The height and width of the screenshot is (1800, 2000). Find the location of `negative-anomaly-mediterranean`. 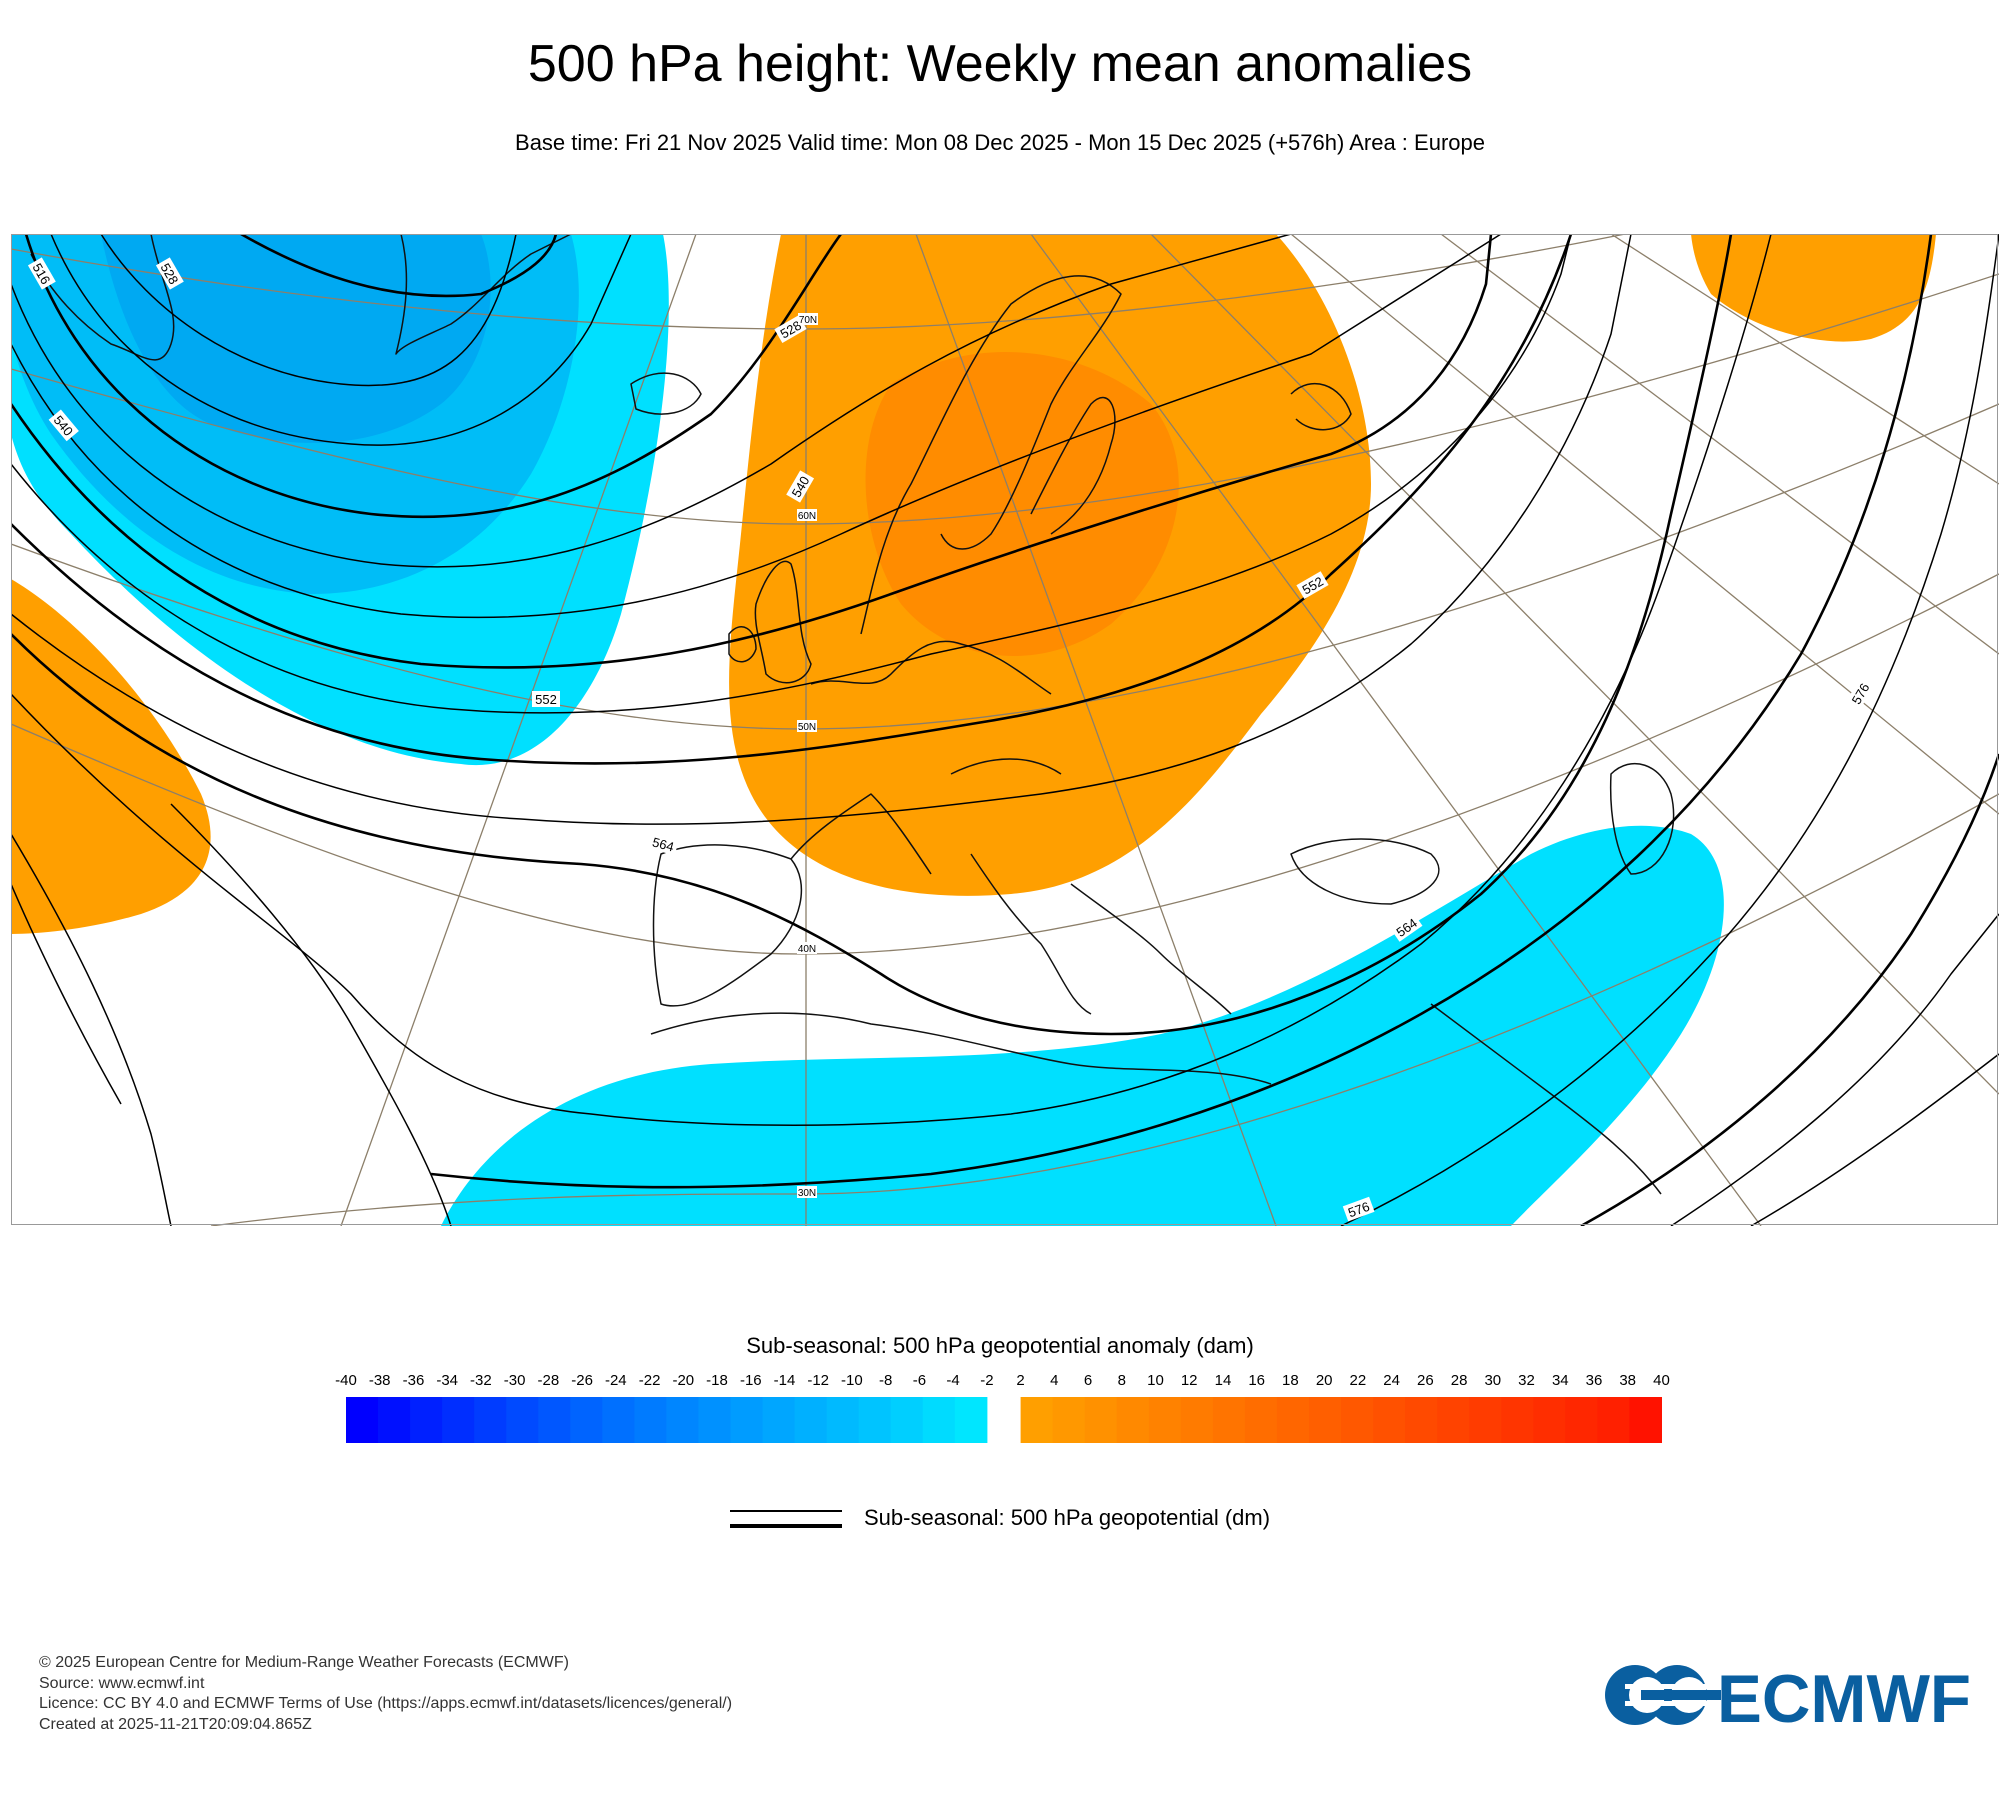

negative-anomaly-mediterranean is located at coordinates (1082, 1025).